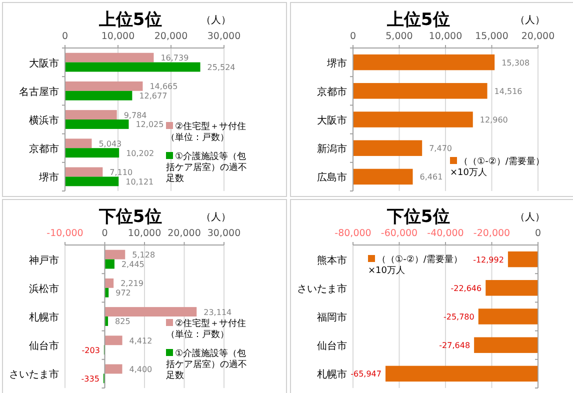 Image resolution: width=573 pixels, height=393 pixels. Describe the element at coordinates (488, 259) in the screenshot. I see `data-label: -12,992` at that location.